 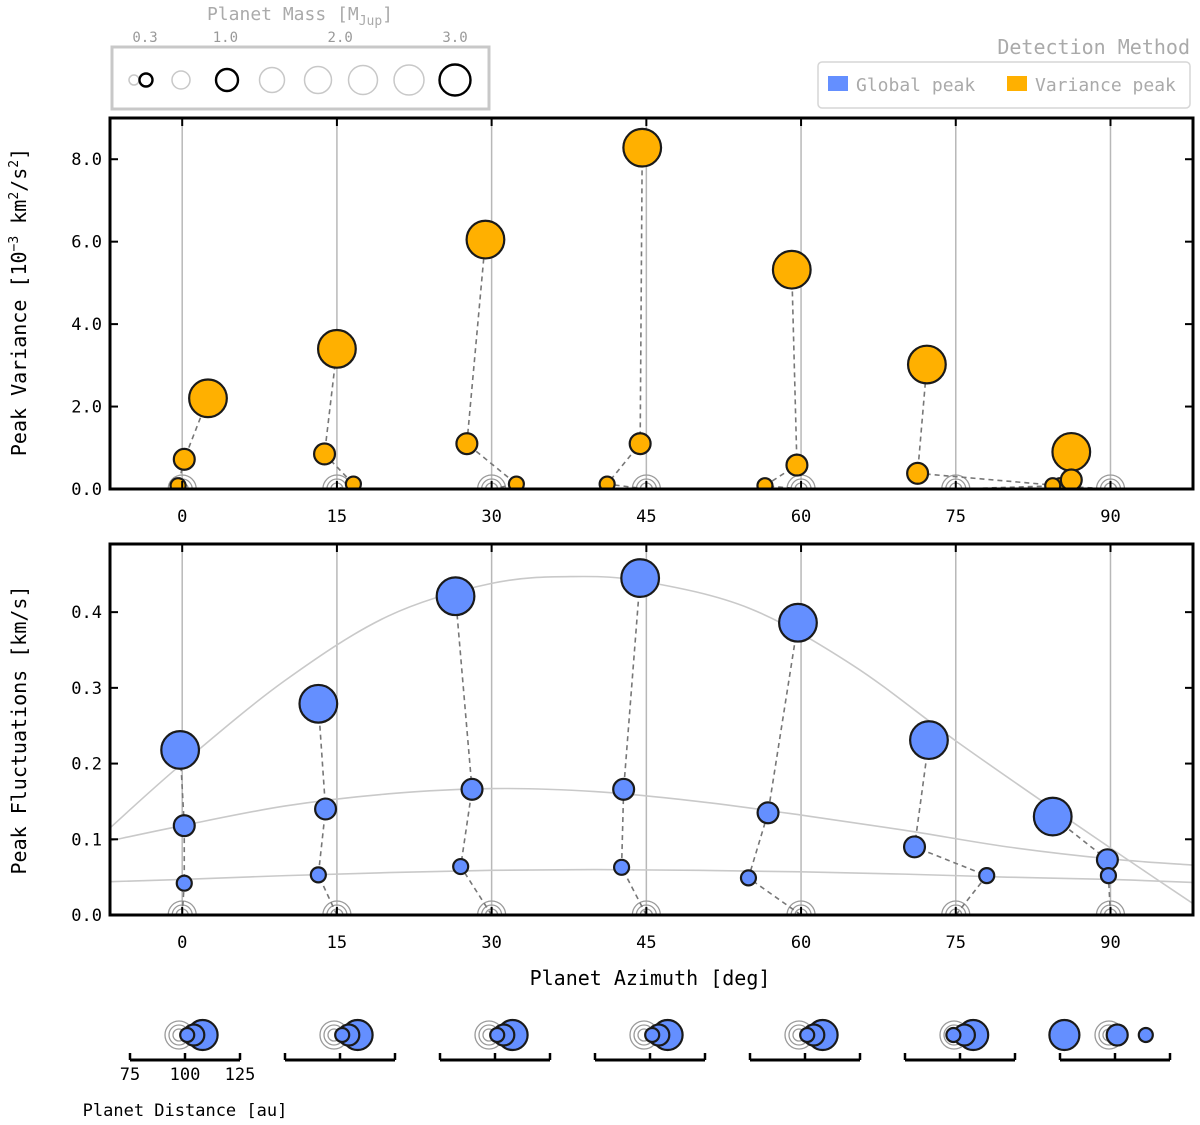 I want to click on mass-legend-circle-1.8, so click(x=318, y=80).